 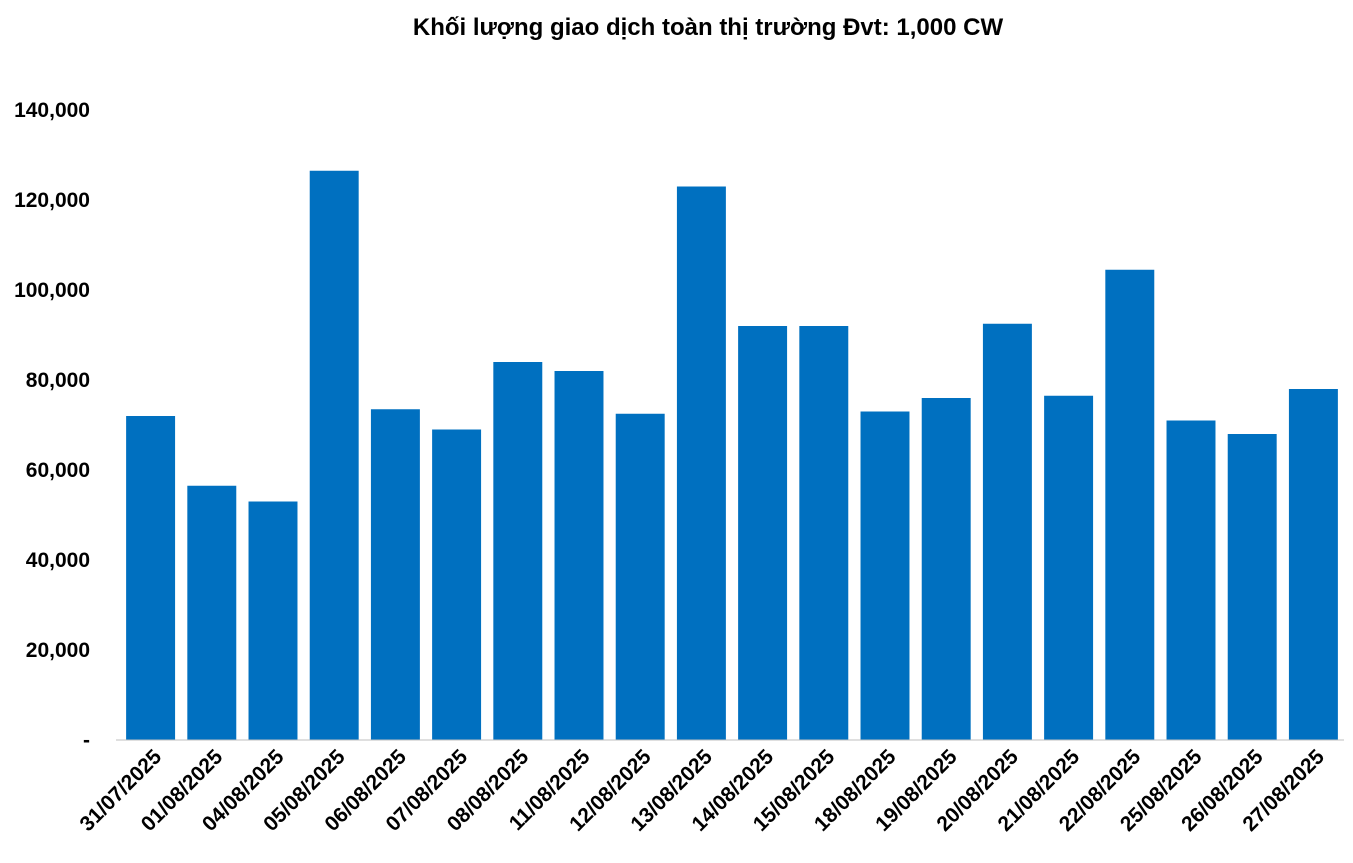 What do you see at coordinates (58, 650) in the screenshot?
I see `y-tick-label: 20,000` at bounding box center [58, 650].